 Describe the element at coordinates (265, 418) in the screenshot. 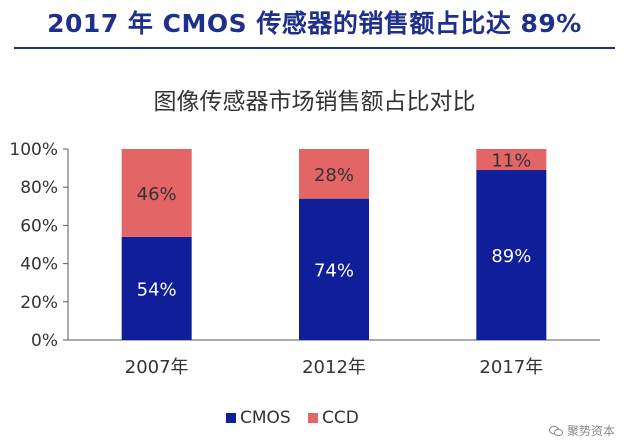

I see `legend-label: CMOS` at that location.